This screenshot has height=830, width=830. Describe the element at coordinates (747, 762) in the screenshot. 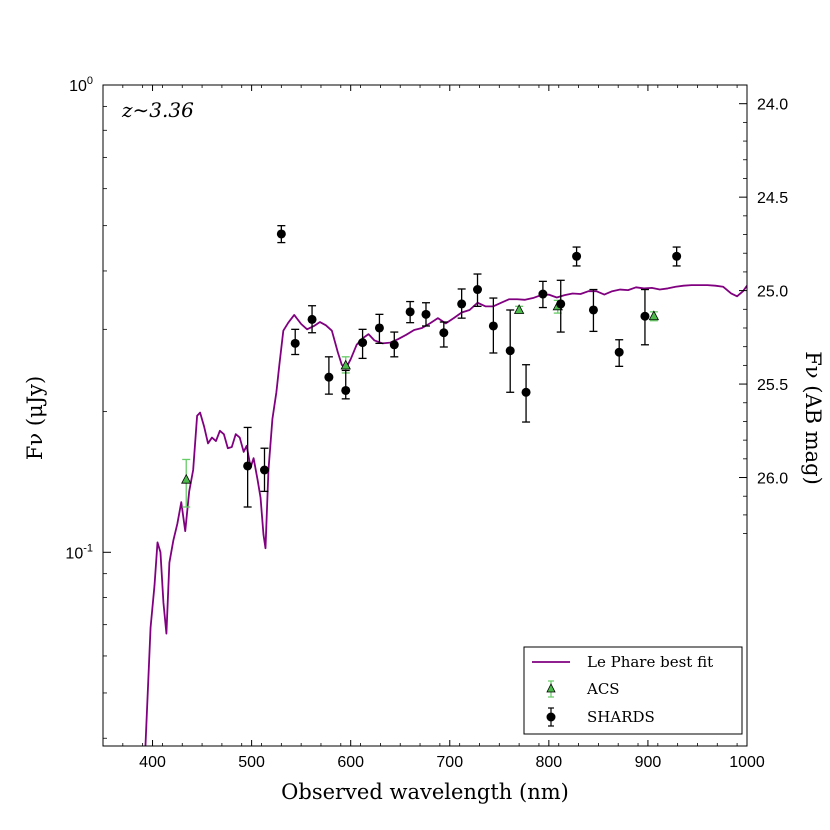

I see `x-tick-label: 1000` at that location.